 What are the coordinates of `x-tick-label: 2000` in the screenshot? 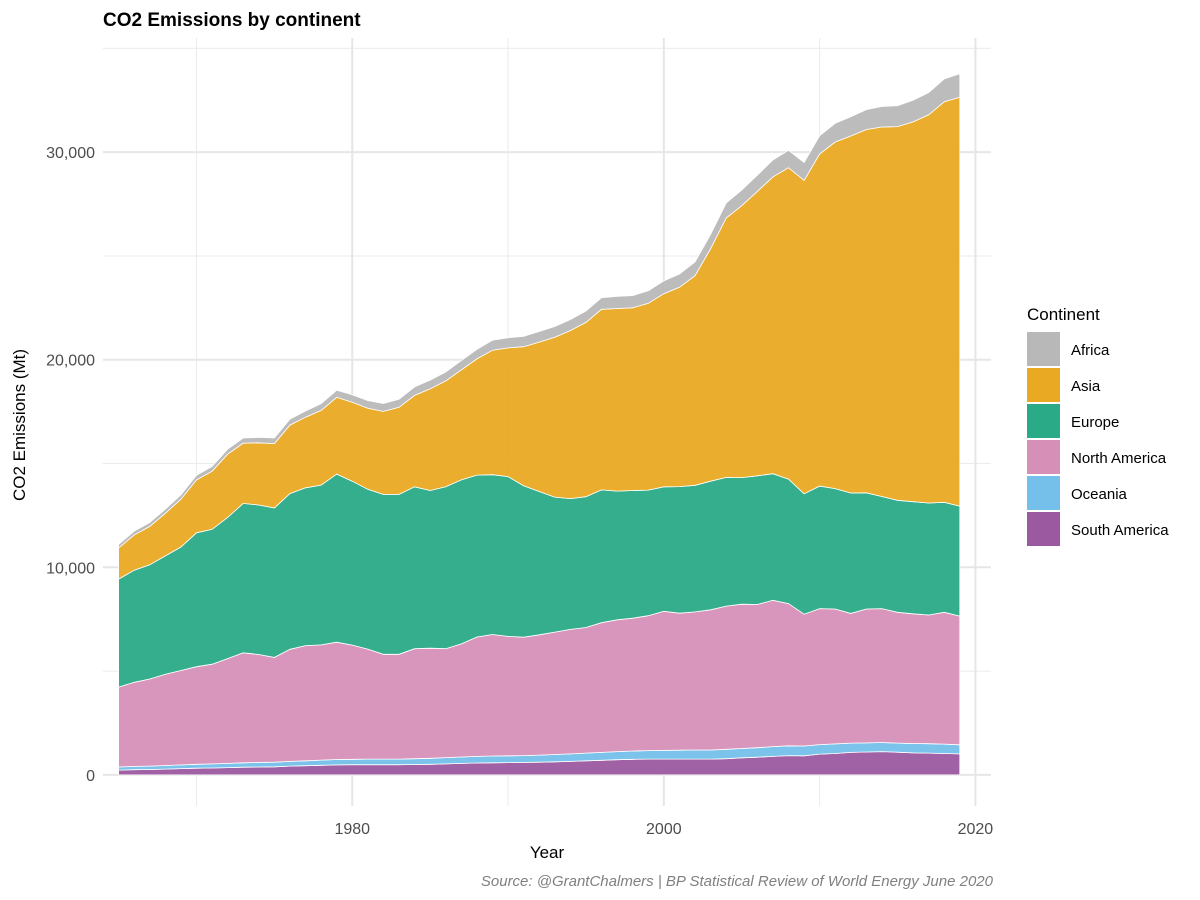 It's located at (664, 829).